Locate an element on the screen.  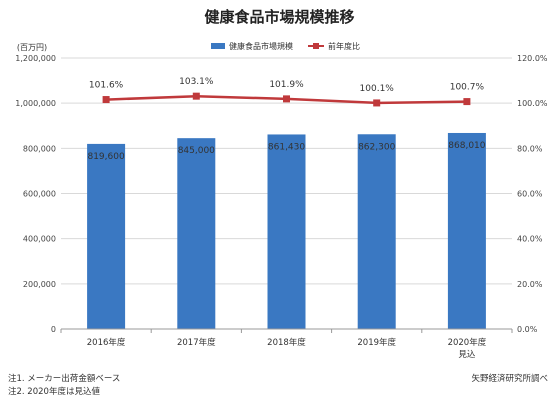
y2-tick-label: 40.0% is located at coordinates (530, 239).